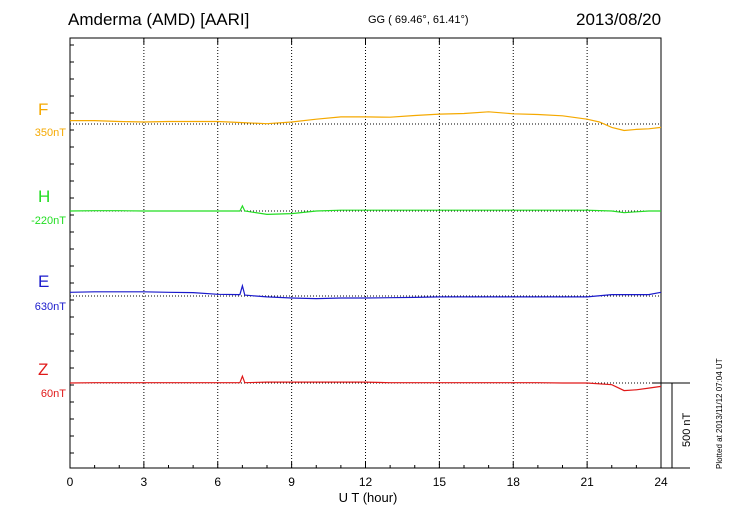 This screenshot has width=730, height=520. I want to click on station-title: Amderma (AMD) [AARI], so click(159, 19).